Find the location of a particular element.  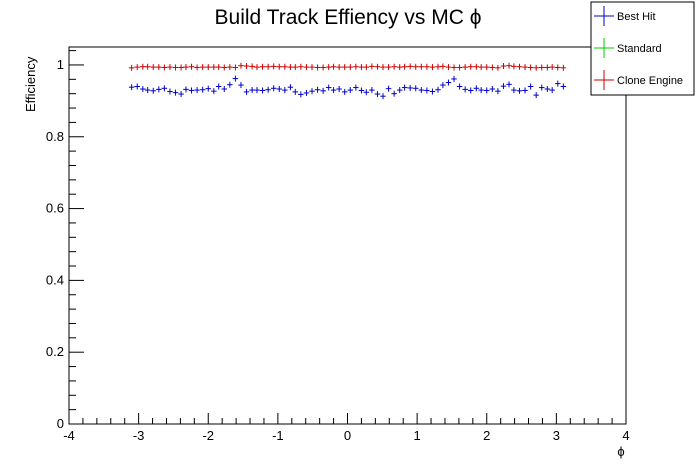

x-tick-label: -3 is located at coordinates (139, 435).